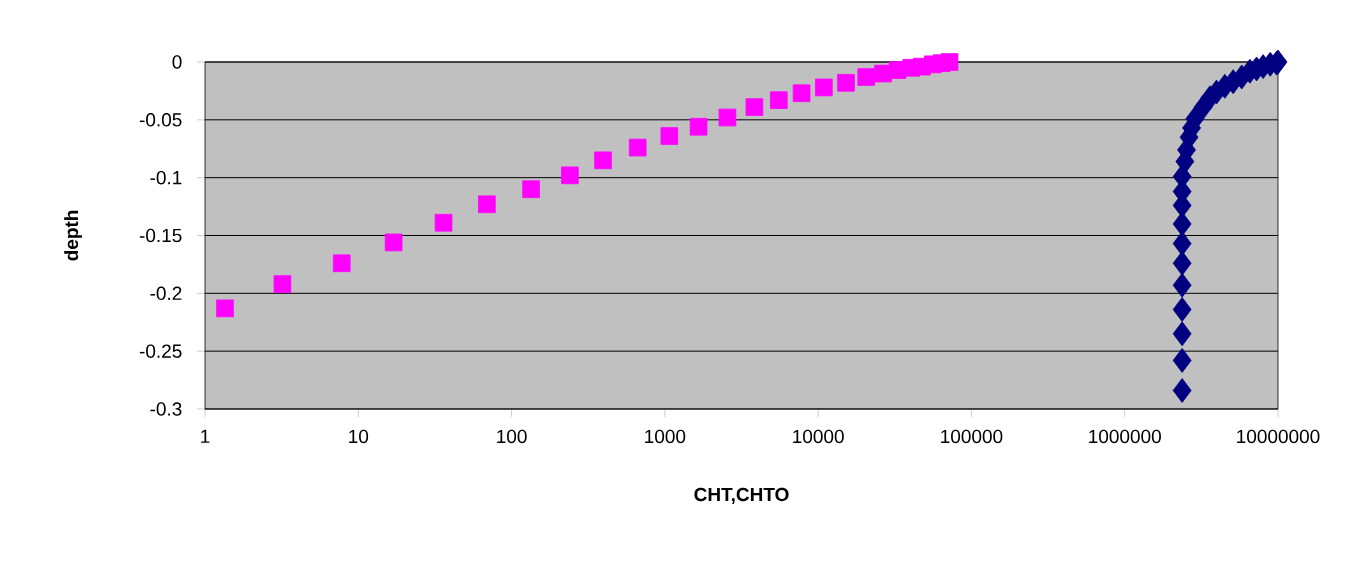 The height and width of the screenshot is (572, 1358). What do you see at coordinates (818, 436) in the screenshot?
I see `x-tick-label: 10000` at bounding box center [818, 436].